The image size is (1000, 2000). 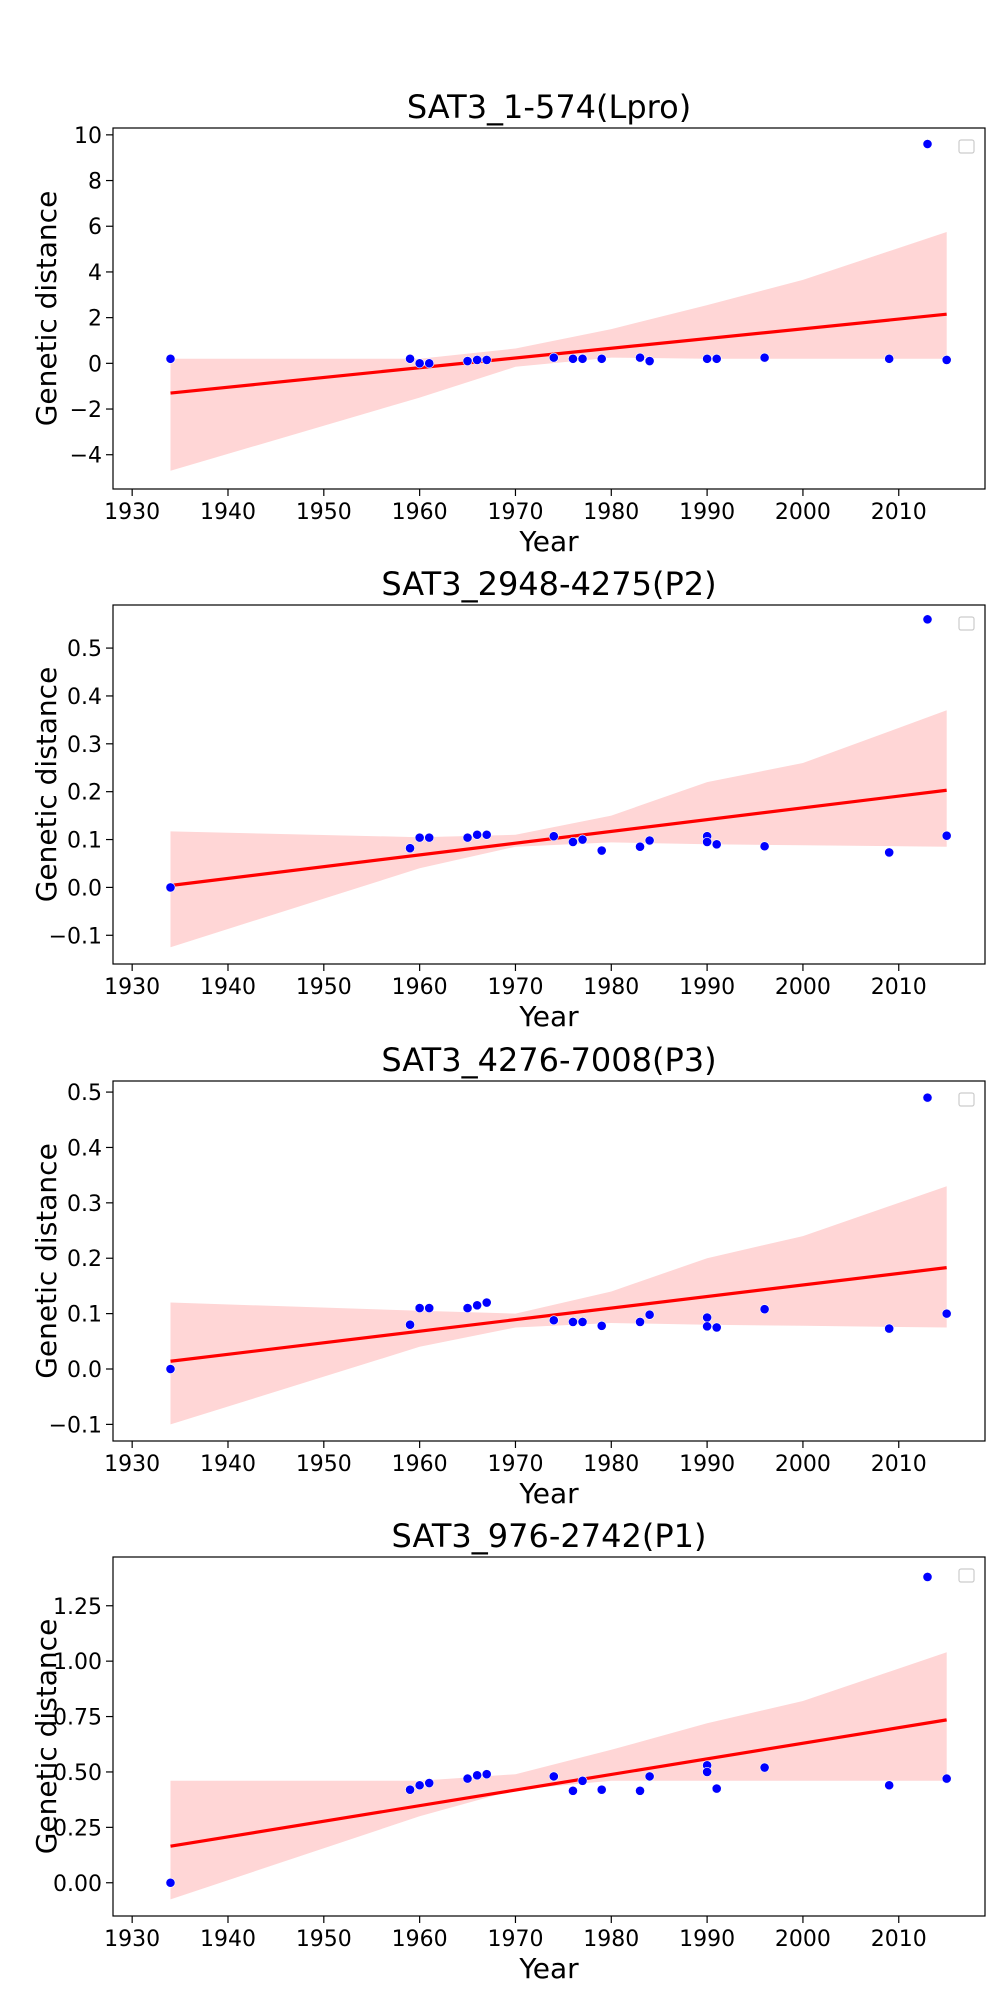 I want to click on y-tick-label: 2, so click(x=95, y=319).